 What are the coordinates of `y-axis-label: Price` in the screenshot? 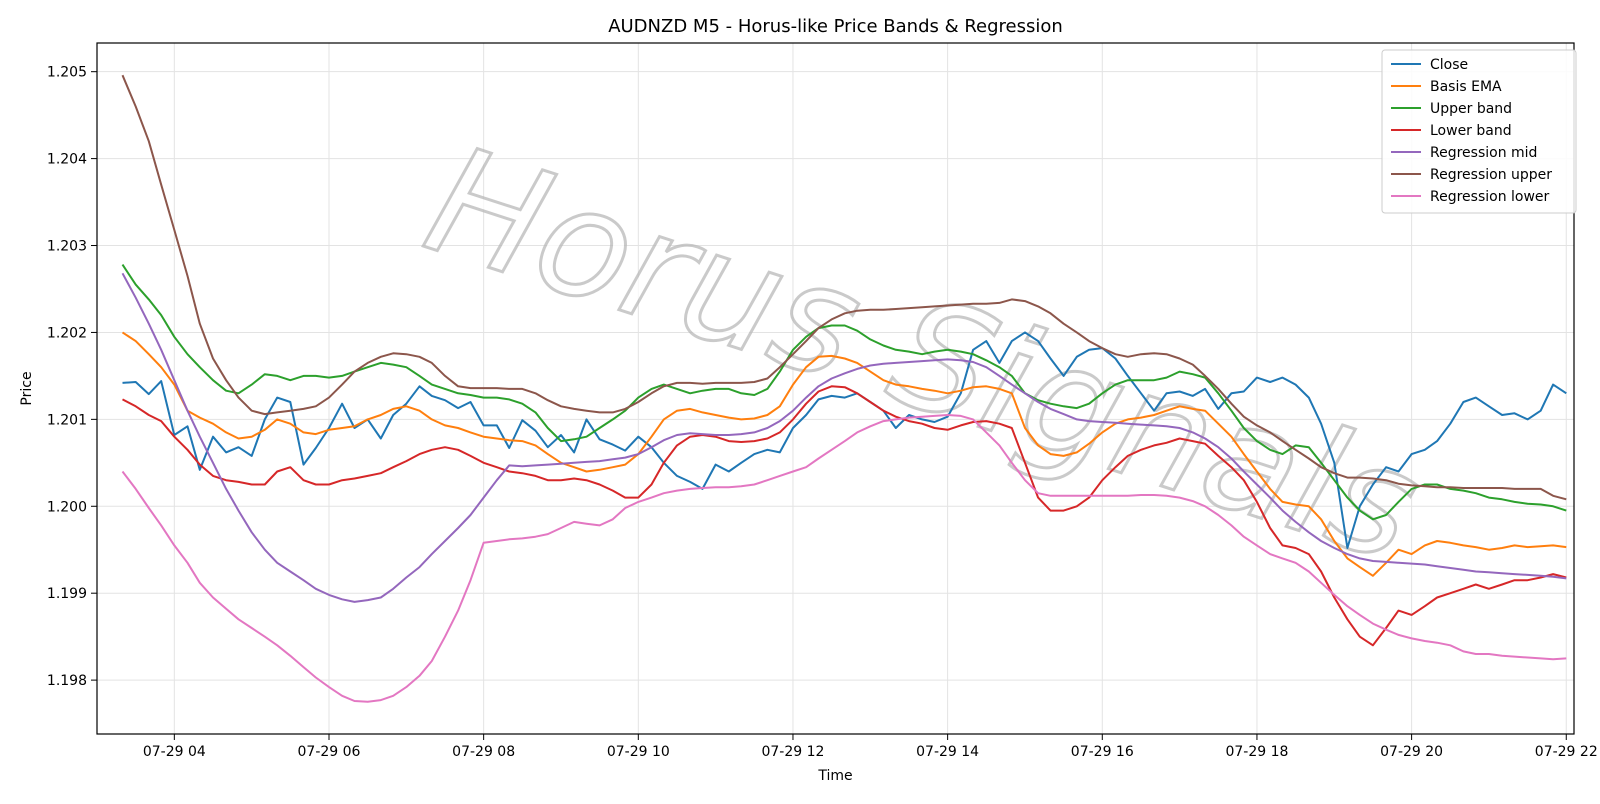 It's located at (27, 388).